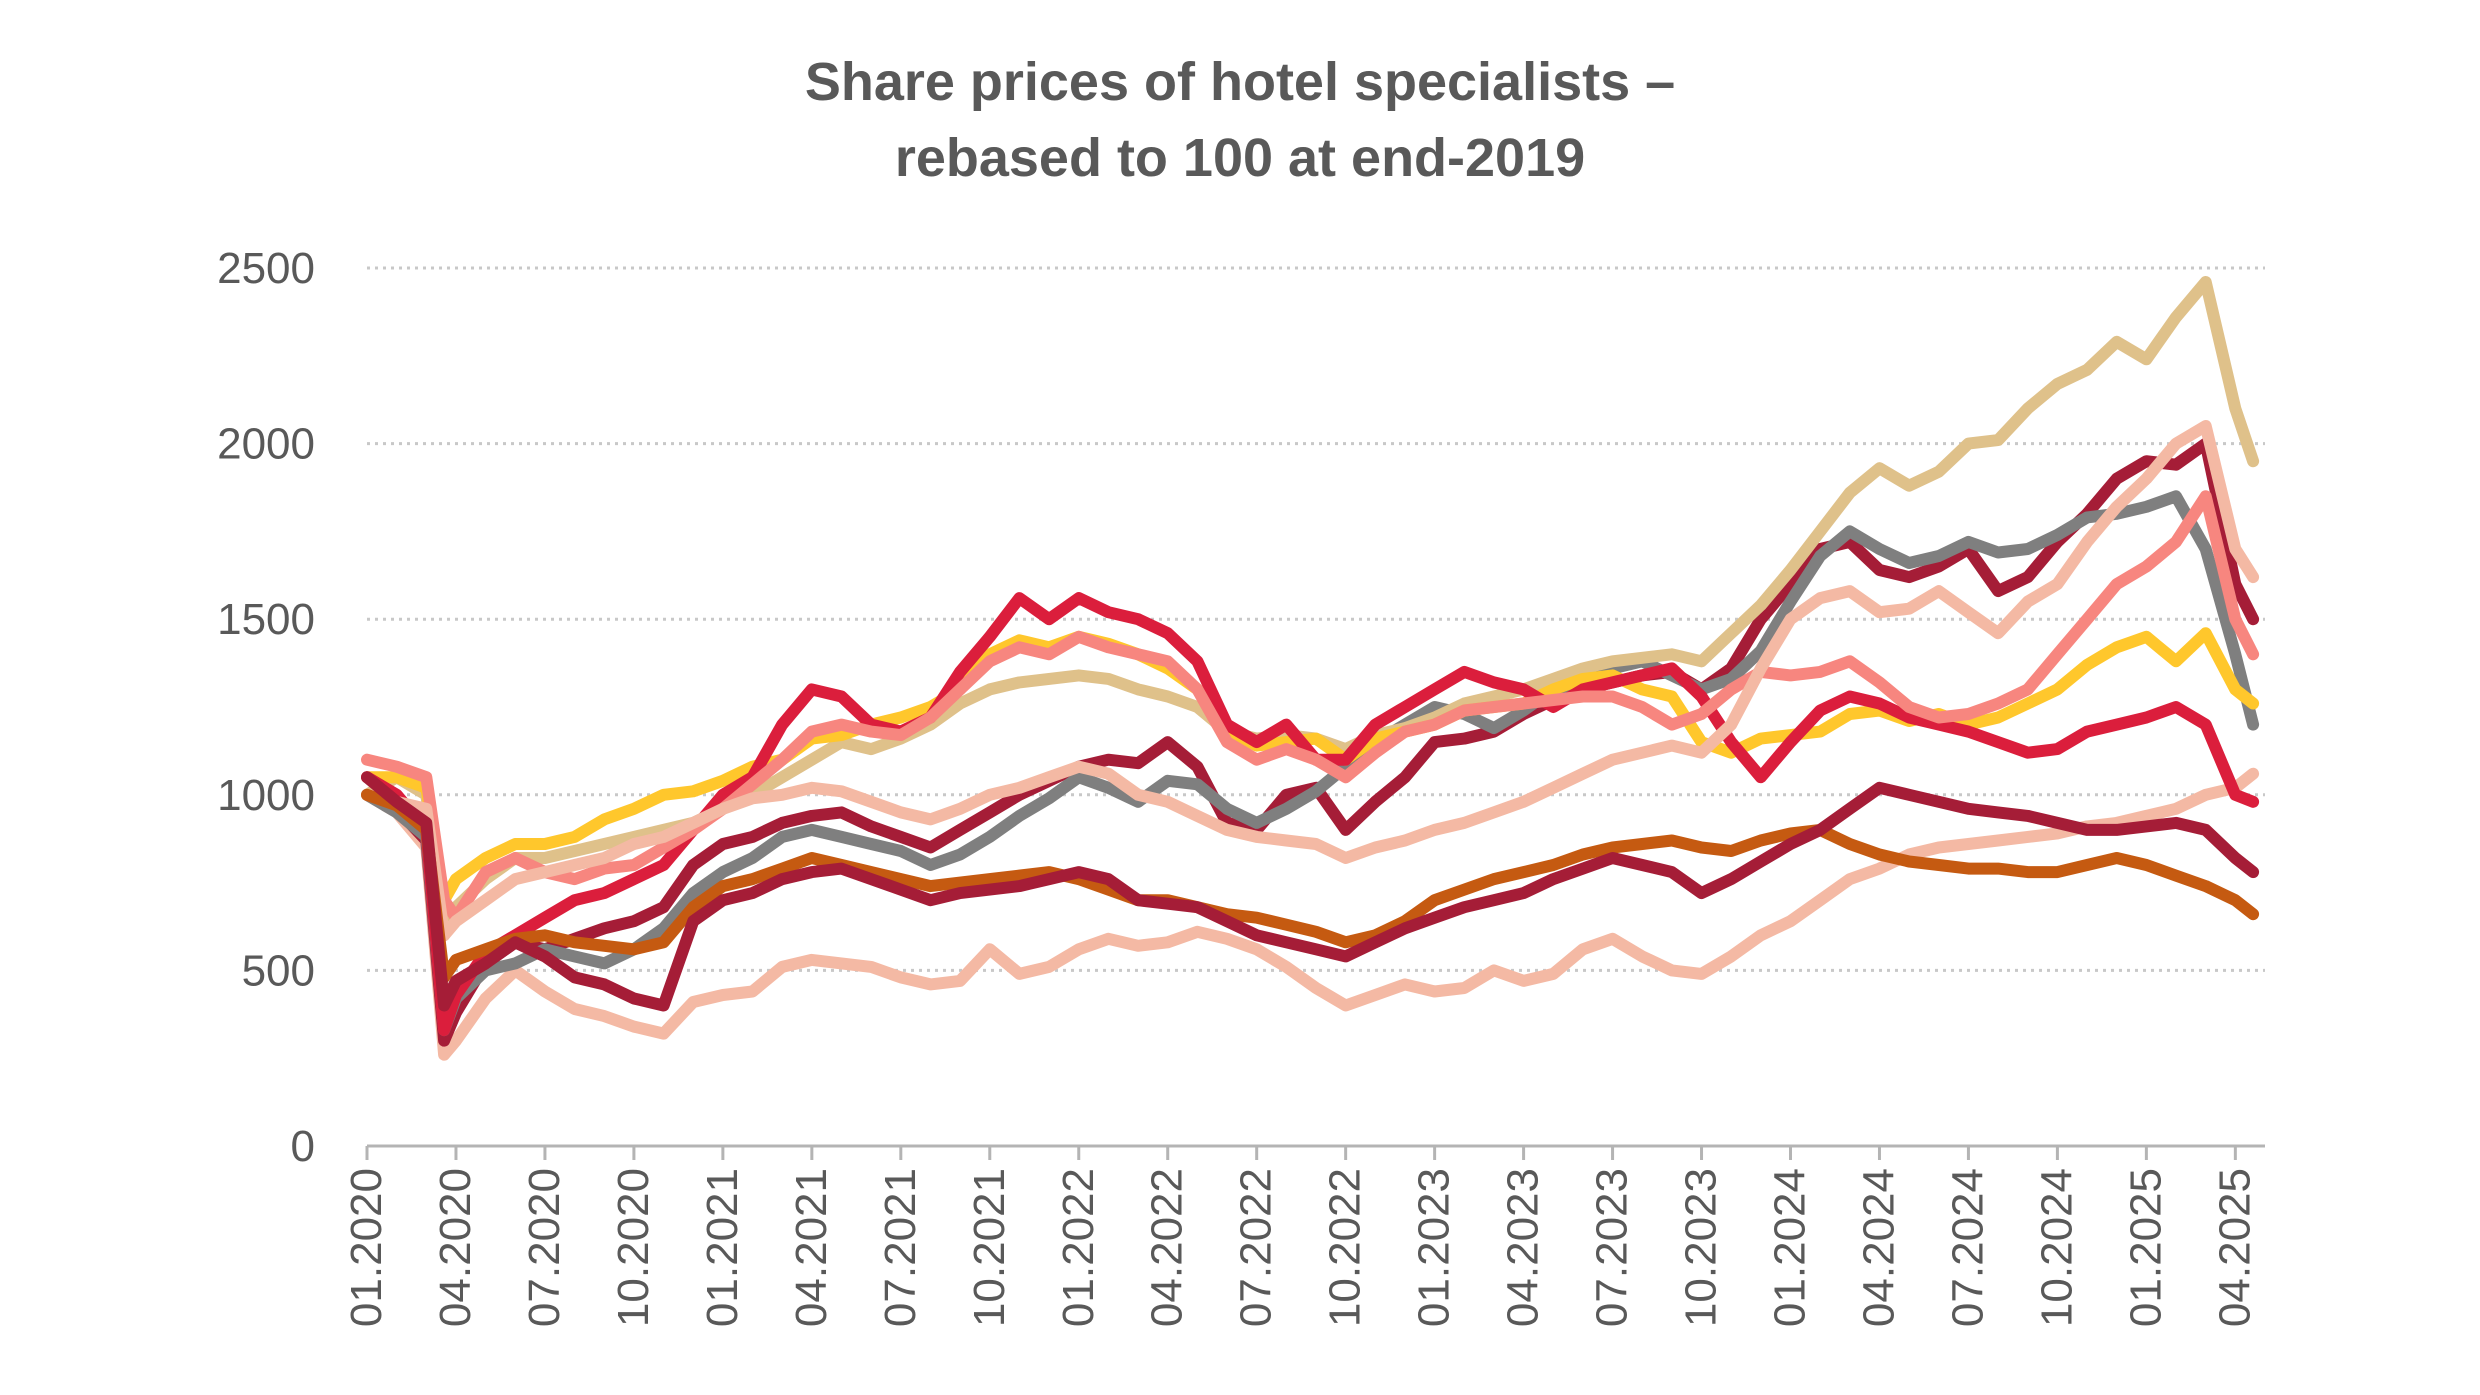 This screenshot has height=1395, width=2480. What do you see at coordinates (266, 268) in the screenshot?
I see `y-tick-label-2500: 2500` at bounding box center [266, 268].